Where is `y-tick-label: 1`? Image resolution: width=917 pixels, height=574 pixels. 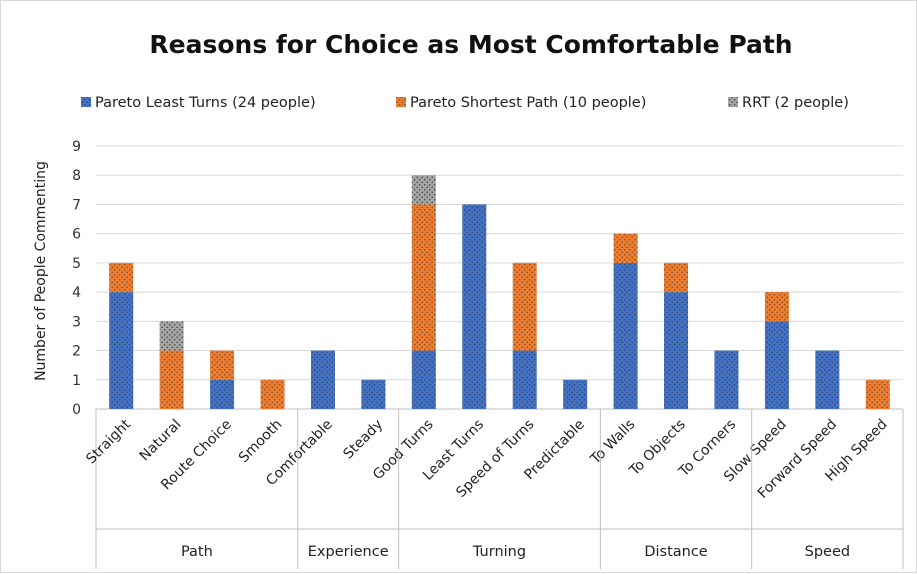
y-tick-label: 1 is located at coordinates (76, 381).